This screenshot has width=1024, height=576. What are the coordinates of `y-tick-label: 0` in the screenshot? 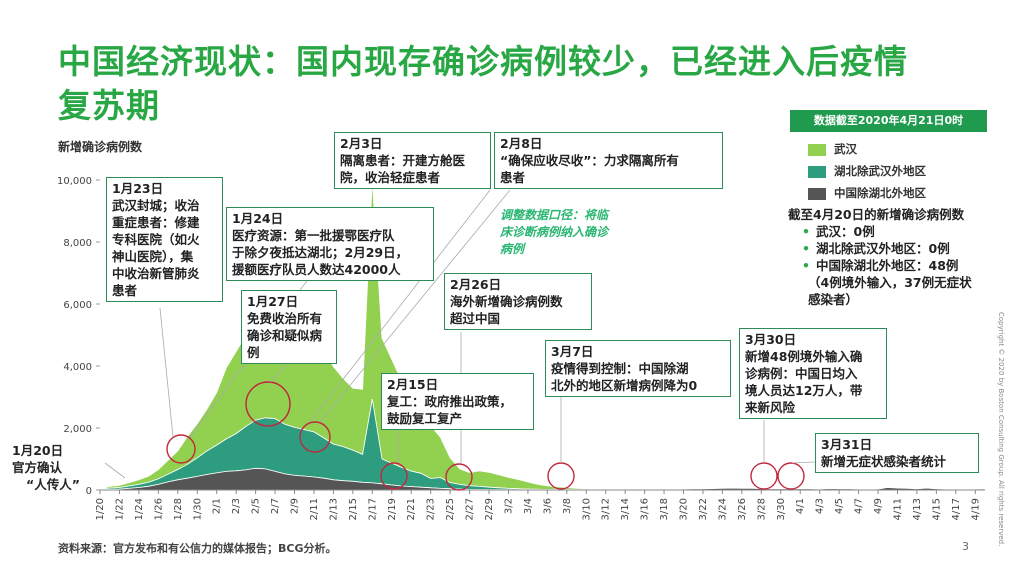 It's located at (89, 491).